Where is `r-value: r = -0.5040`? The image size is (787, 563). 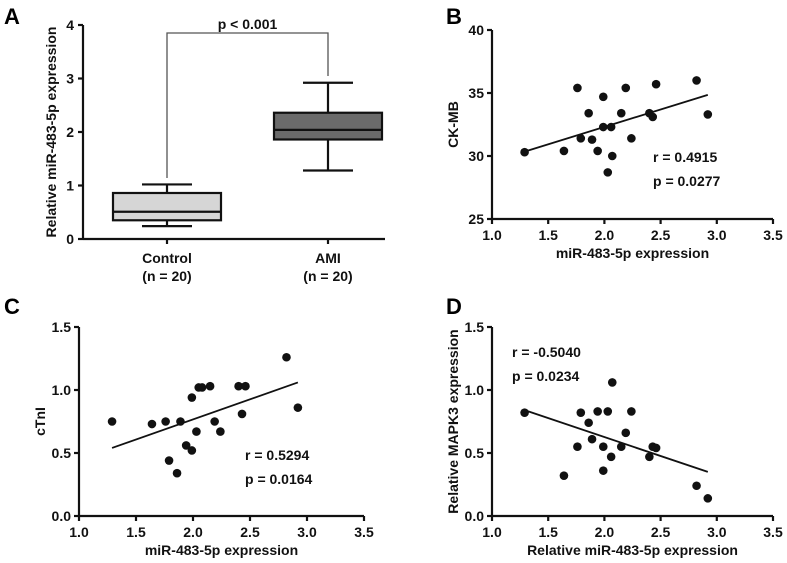 r-value: r = -0.5040 is located at coordinates (546, 352).